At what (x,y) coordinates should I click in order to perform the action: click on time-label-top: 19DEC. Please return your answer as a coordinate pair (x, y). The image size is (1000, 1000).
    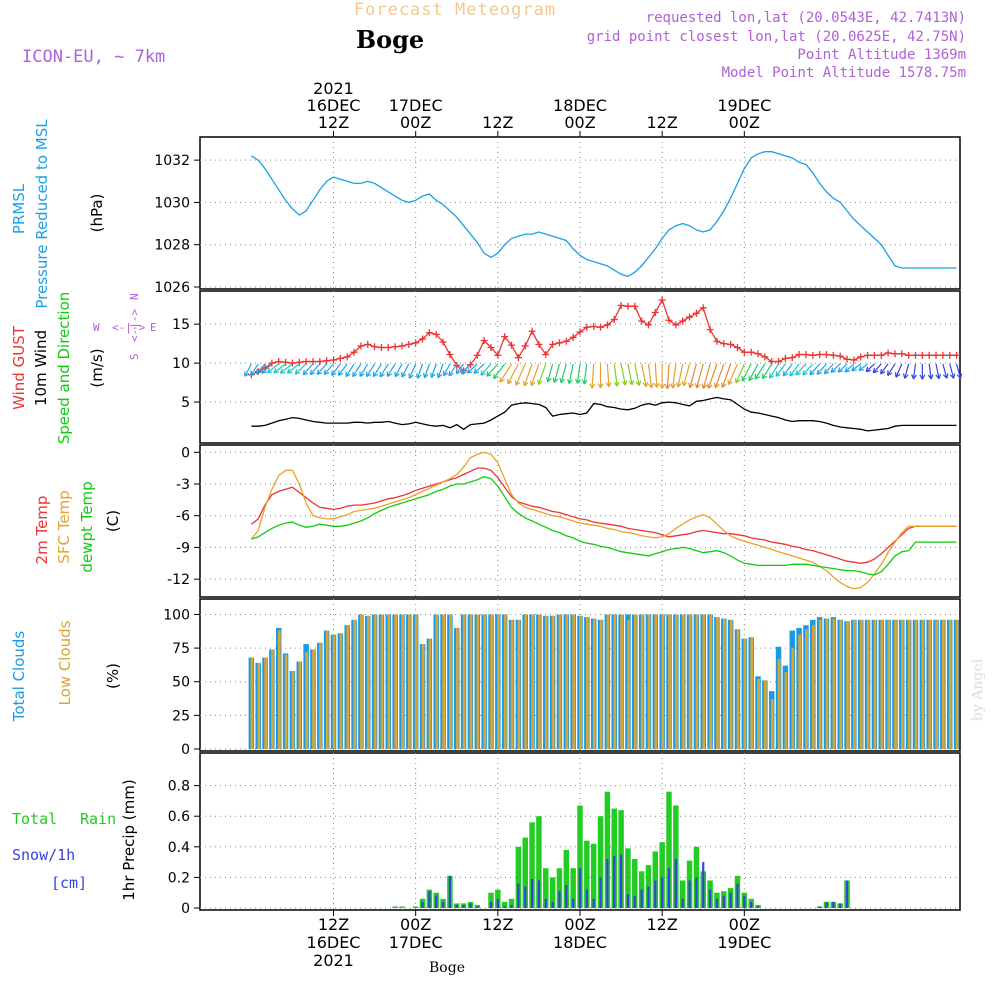
    Looking at the image, I should click on (744, 105).